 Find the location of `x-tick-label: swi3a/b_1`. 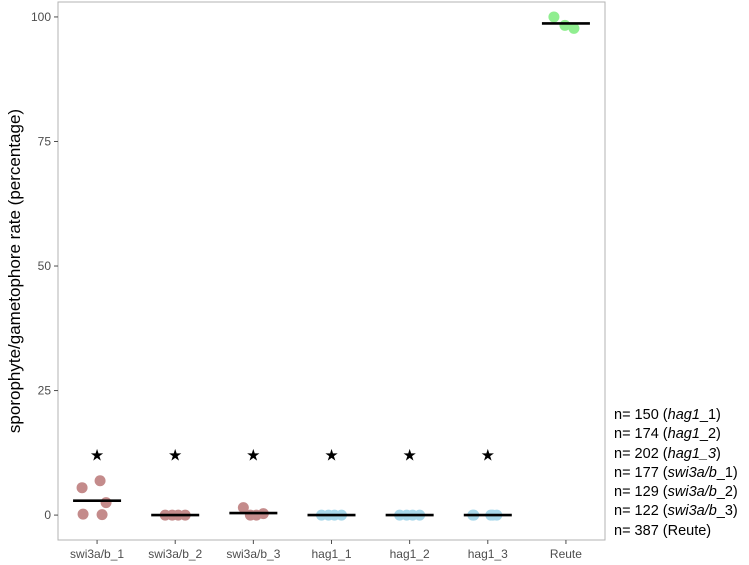

x-tick-label: swi3a/b_1 is located at coordinates (97, 554).